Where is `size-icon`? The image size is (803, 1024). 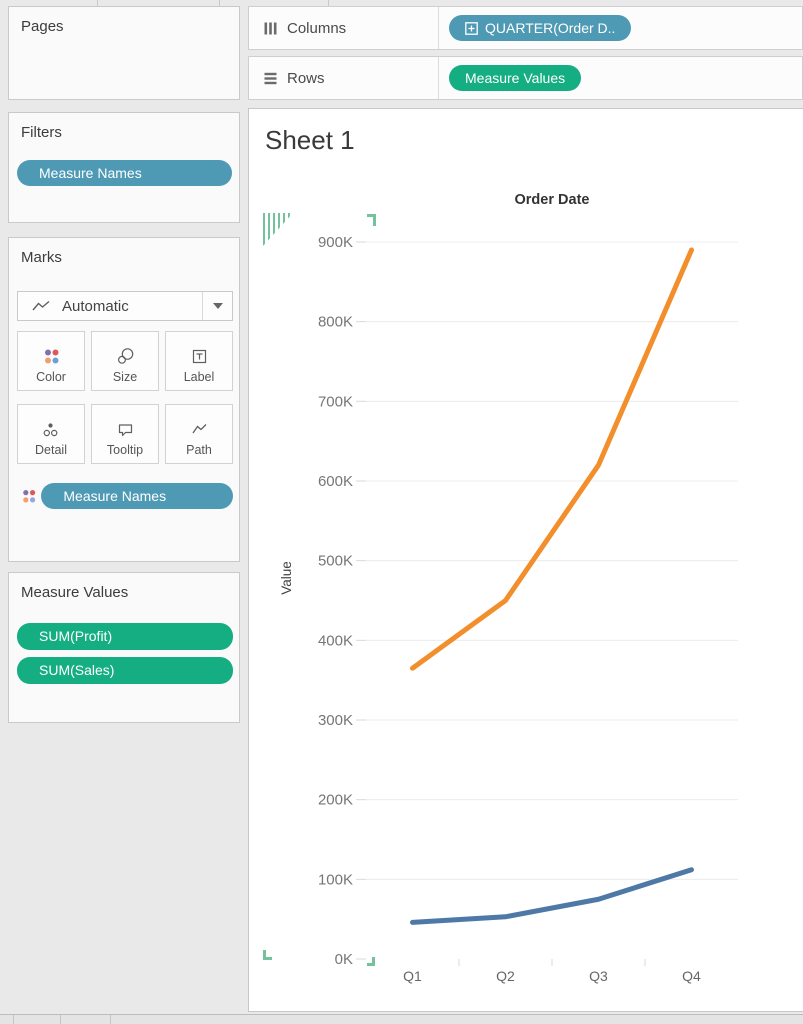
size-icon is located at coordinates (125, 356).